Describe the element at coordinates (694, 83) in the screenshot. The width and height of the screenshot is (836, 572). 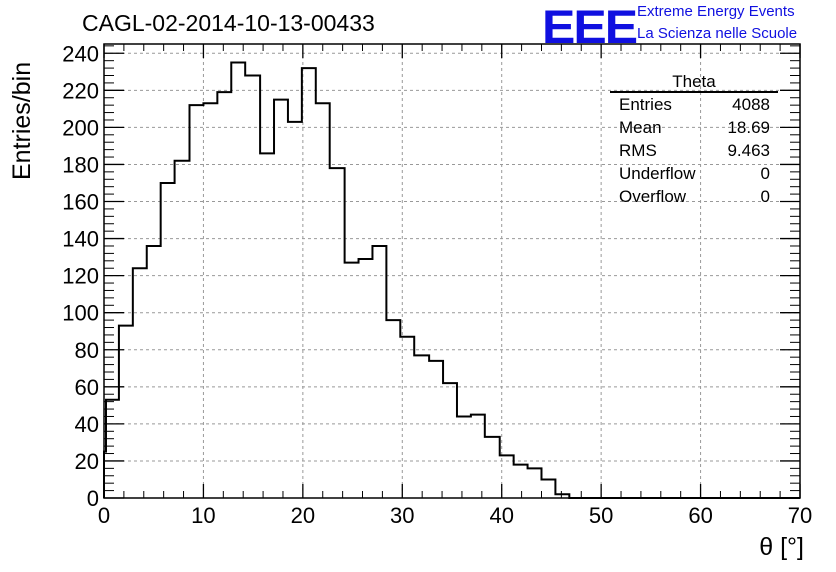
I see `stats-title: Theta` at that location.